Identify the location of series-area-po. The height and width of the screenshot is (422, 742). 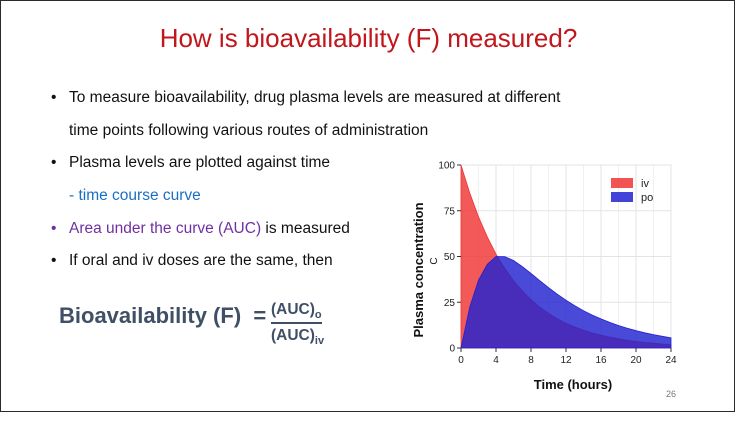
(566, 302).